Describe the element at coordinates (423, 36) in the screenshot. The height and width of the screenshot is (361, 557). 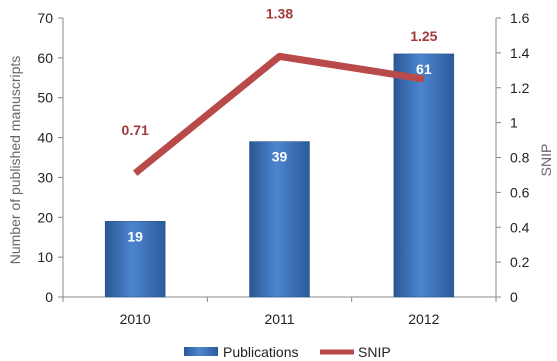
I see `snip-label-2012: 1.25` at that location.